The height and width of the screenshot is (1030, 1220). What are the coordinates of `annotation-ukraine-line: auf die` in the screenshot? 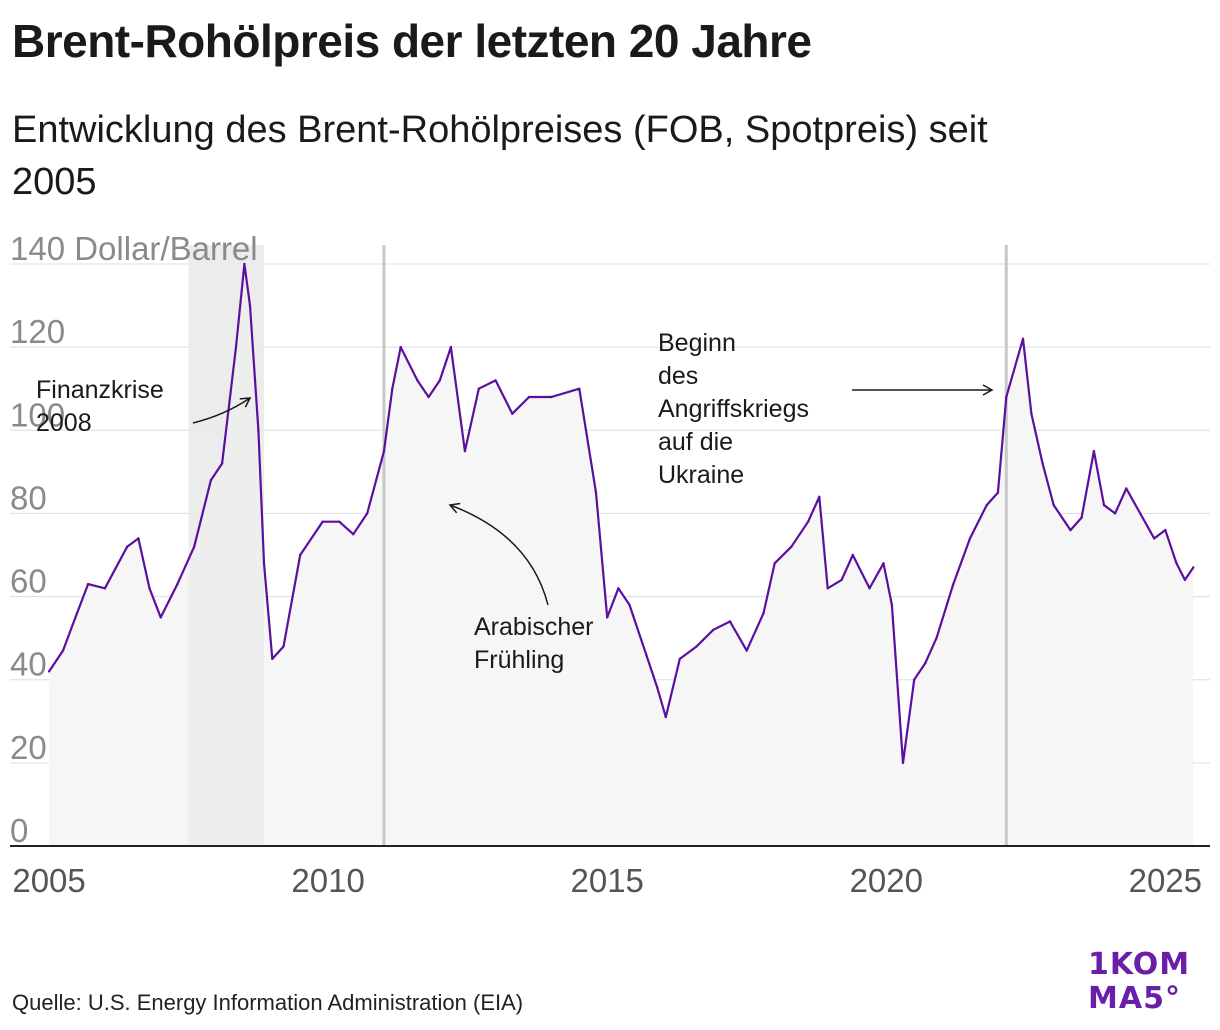 It's located at (695, 442).